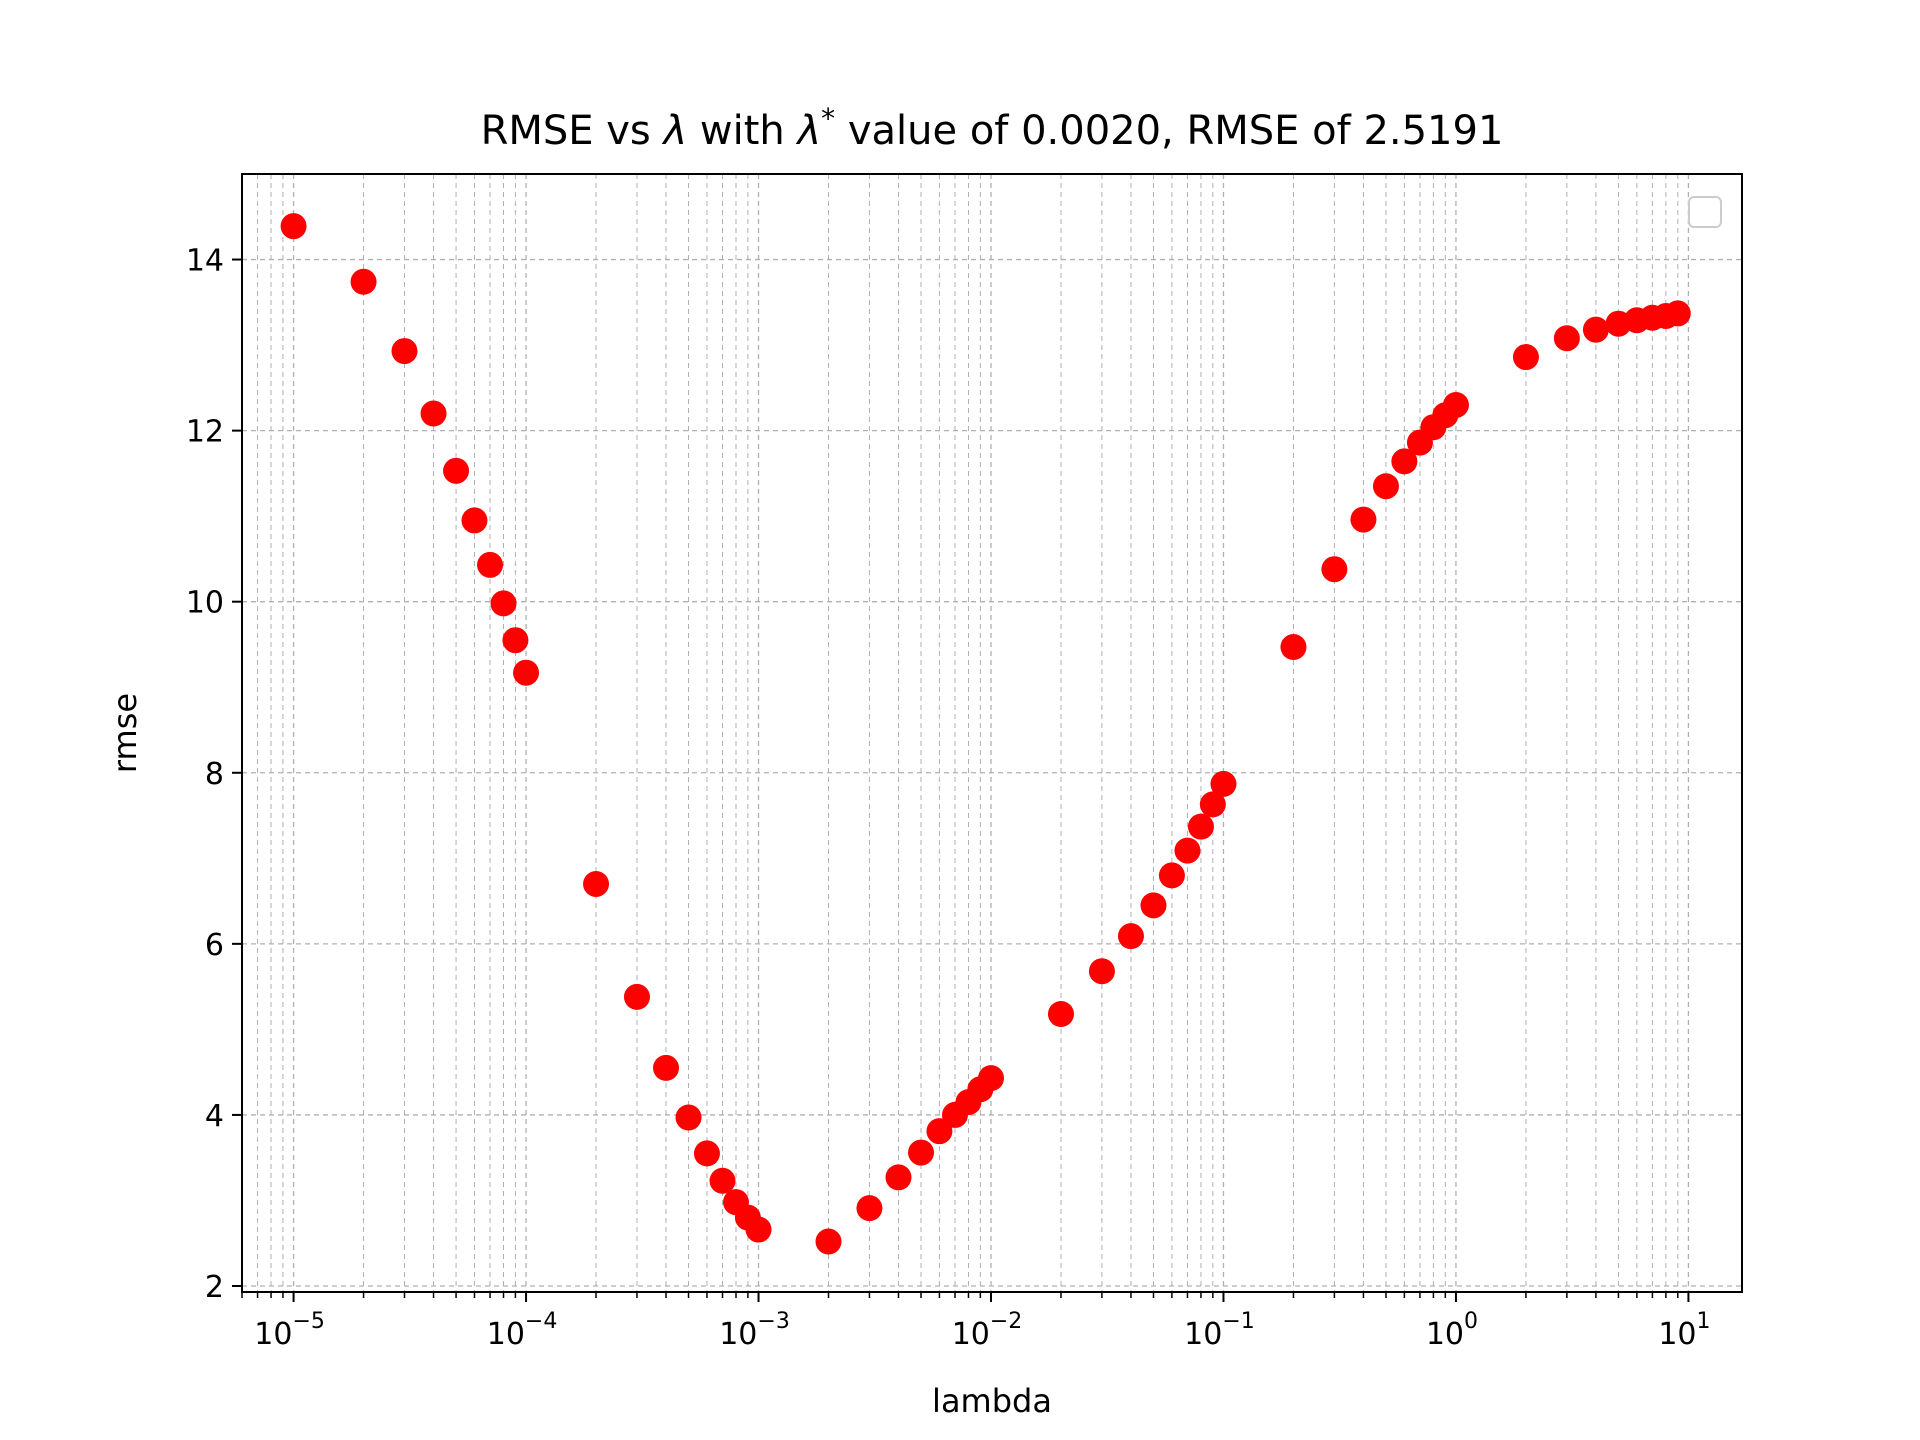 The height and width of the screenshot is (1440, 1920). Describe the element at coordinates (1684, 1330) in the screenshot. I see `x-tick-label: 10¹` at that location.